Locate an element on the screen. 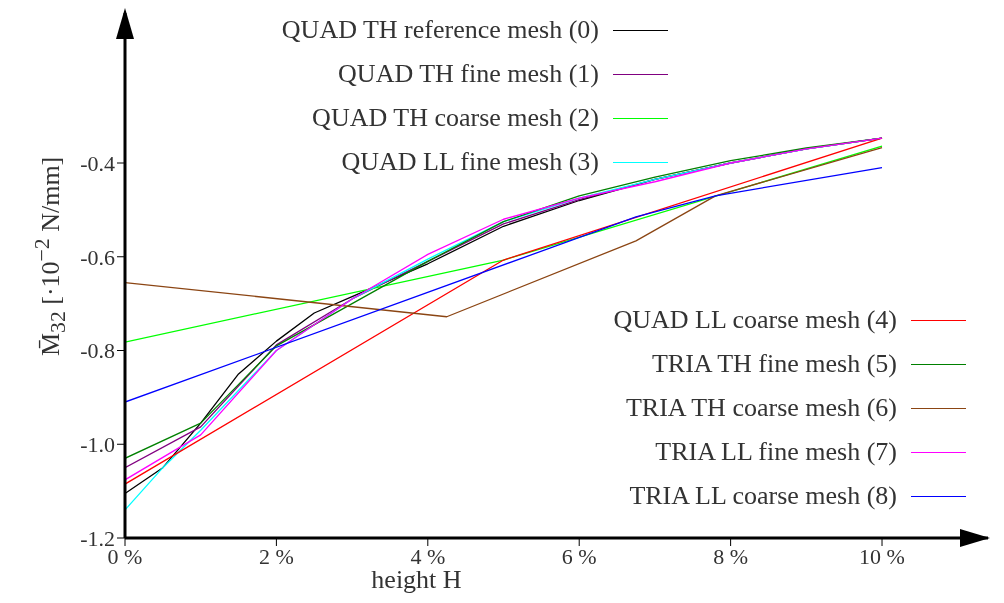  x-tick-label: 2 % is located at coordinates (276, 556).